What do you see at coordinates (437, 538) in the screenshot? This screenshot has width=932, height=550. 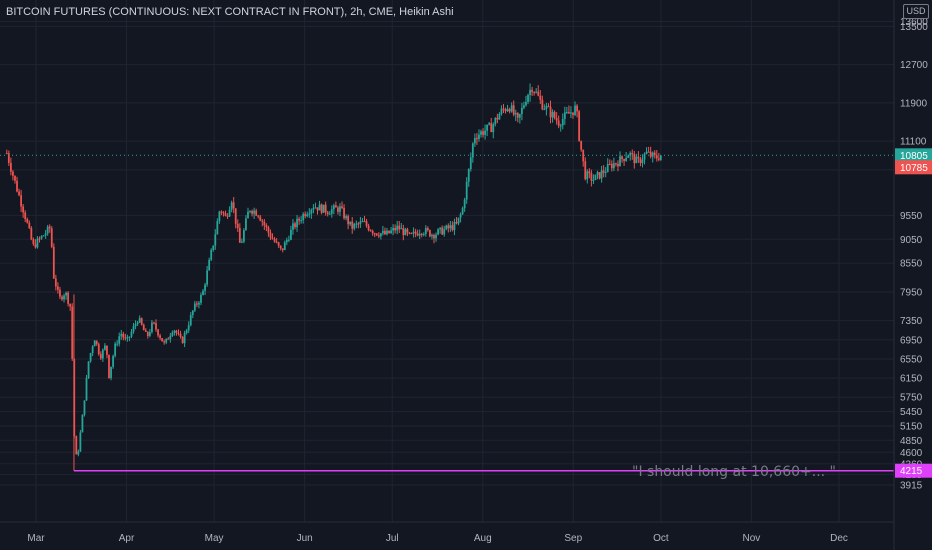 I see `time-axis: Mar Apr May Jun Jul Aug Sep Oct Nov Dec` at bounding box center [437, 538].